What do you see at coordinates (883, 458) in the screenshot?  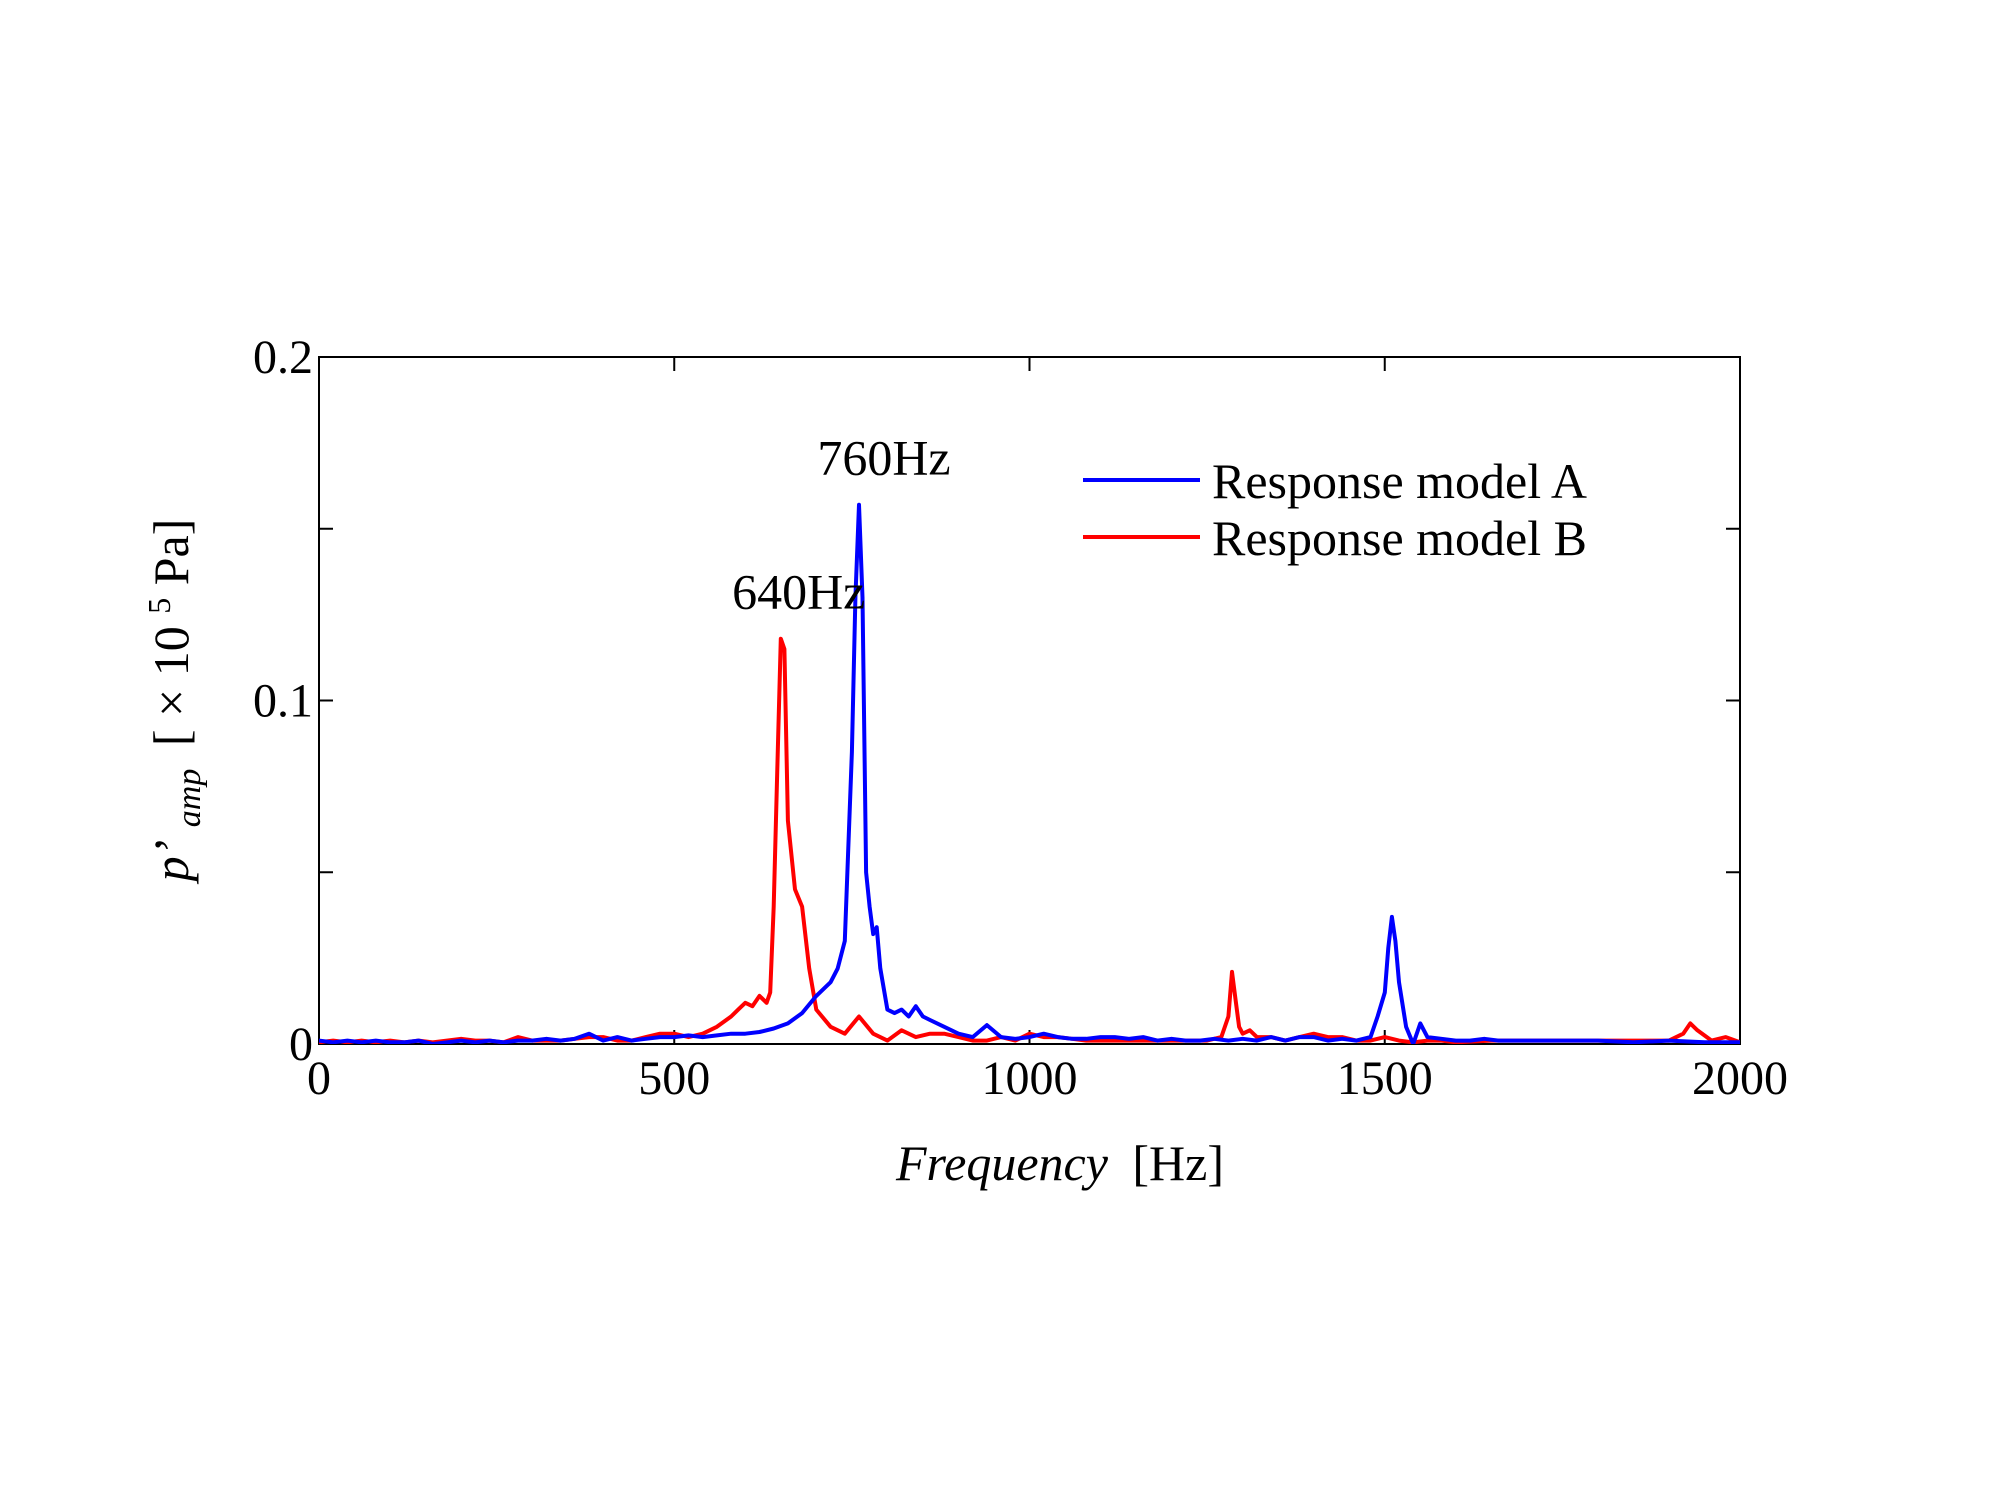 I see `peak-annotation: 760Hz` at bounding box center [883, 458].